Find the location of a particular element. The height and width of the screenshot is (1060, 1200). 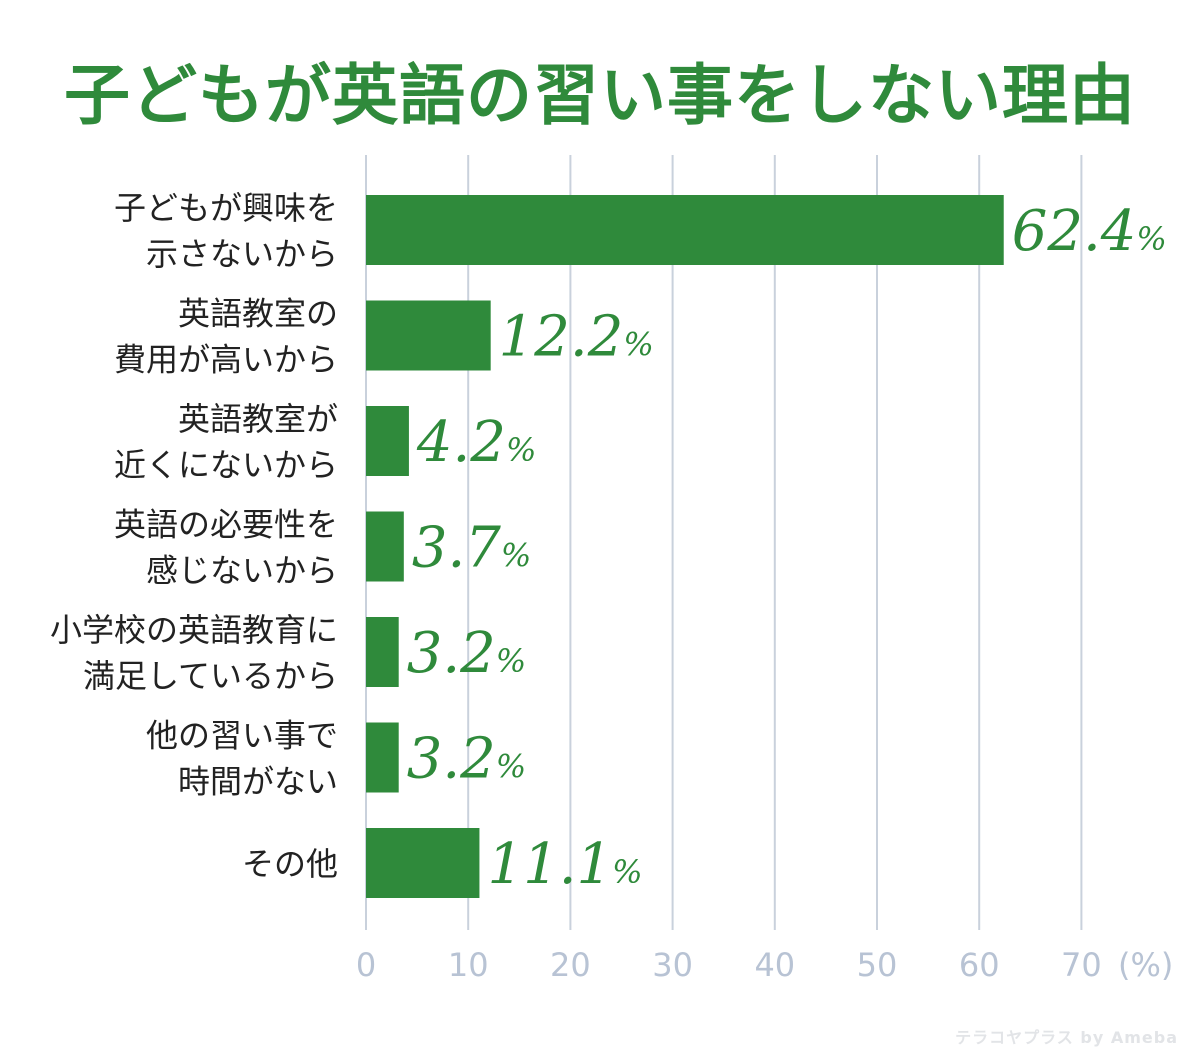

category-label: 小学校の英語教育に is located at coordinates (194, 630).